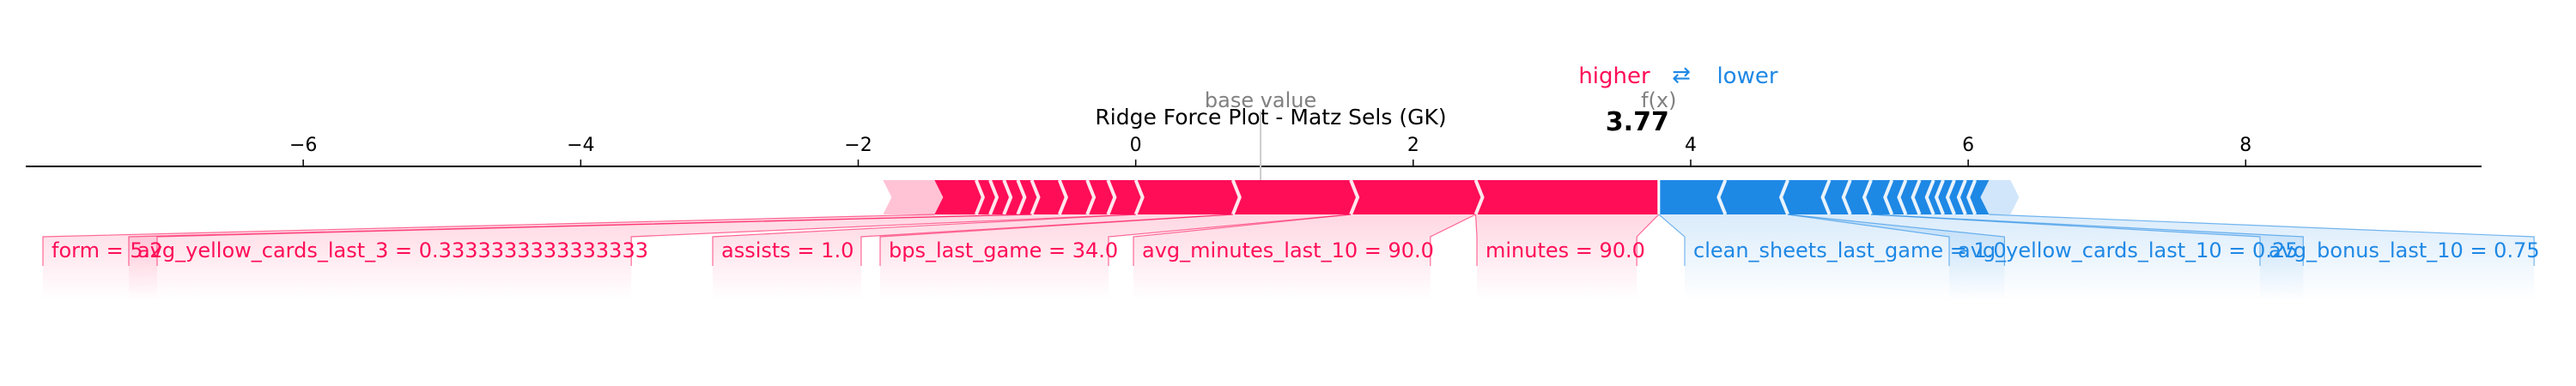 Image resolution: width=2576 pixels, height=386 pixels. I want to click on negative-tail, so click(2000, 197).